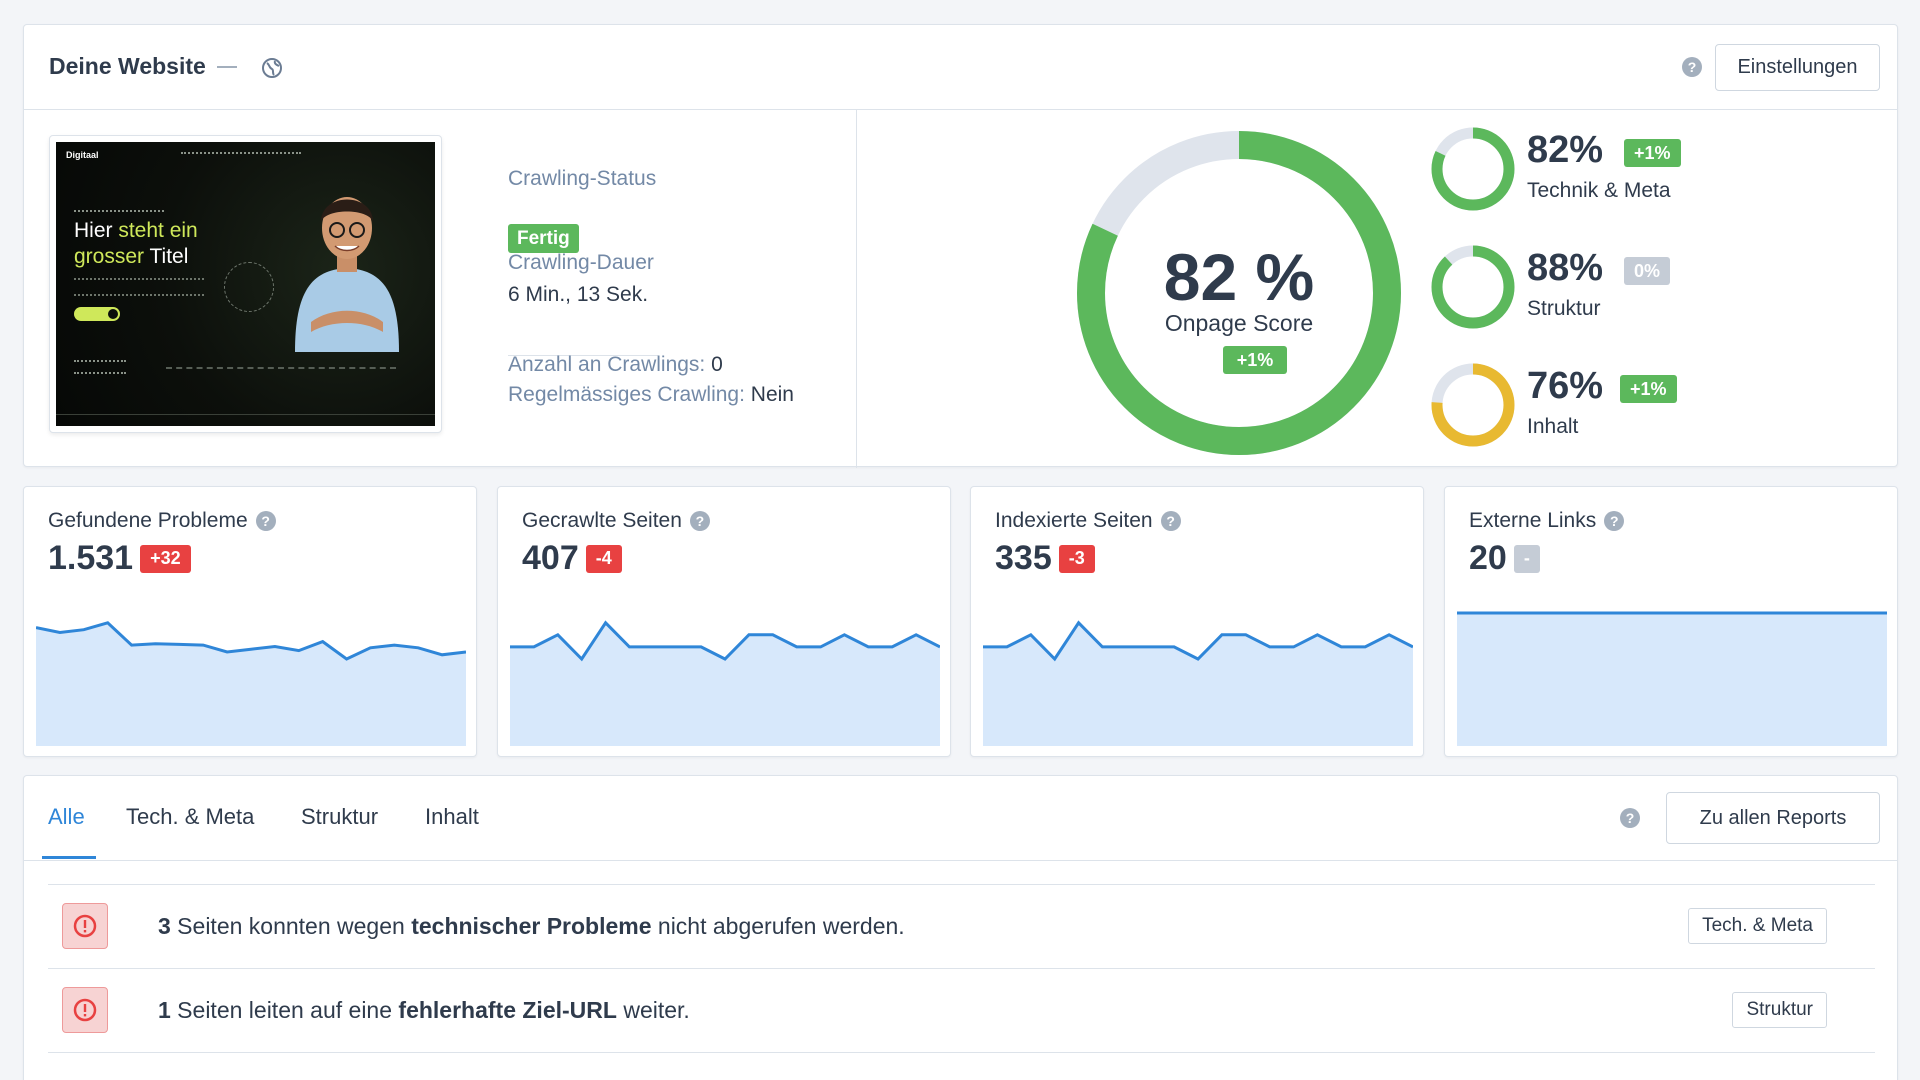 The height and width of the screenshot is (1080, 1920). I want to click on preview-paragraph, so click(139, 287).